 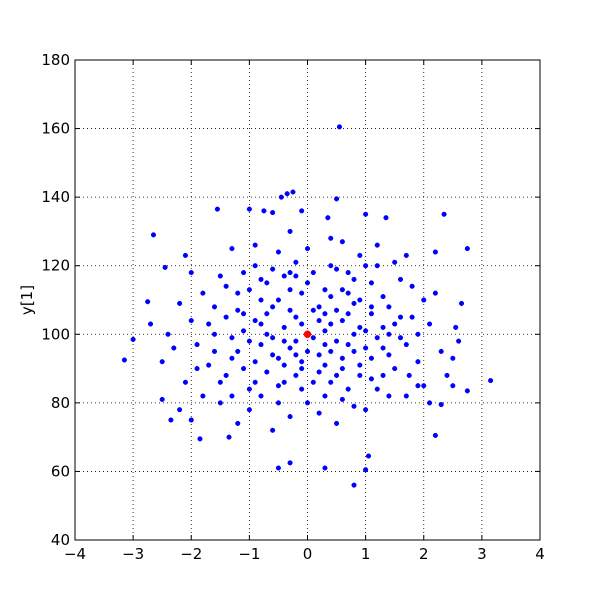 I want to click on y-tick-label: 140, so click(x=55, y=197).